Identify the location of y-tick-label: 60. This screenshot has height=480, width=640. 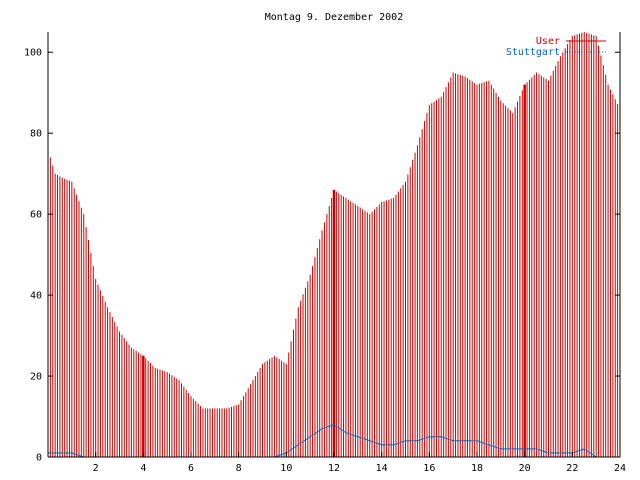
(36, 215).